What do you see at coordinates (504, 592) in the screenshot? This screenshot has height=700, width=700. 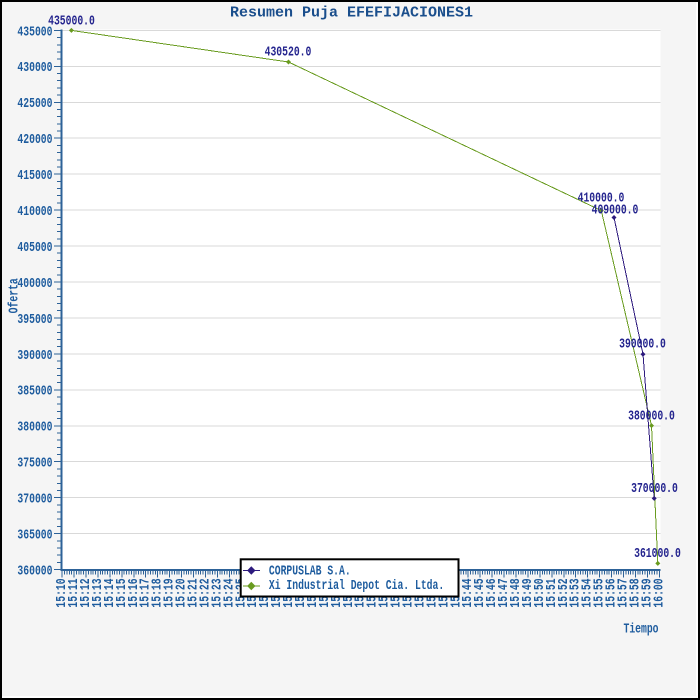 I see `svg-text: 15:47` at bounding box center [504, 592].